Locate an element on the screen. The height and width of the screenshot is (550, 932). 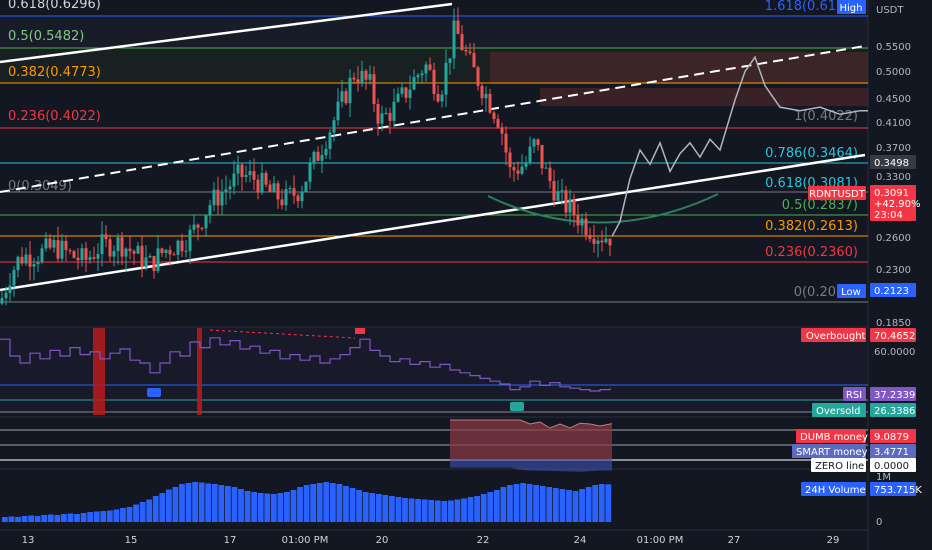
rsi-divergence-line is located at coordinates (282, 334).